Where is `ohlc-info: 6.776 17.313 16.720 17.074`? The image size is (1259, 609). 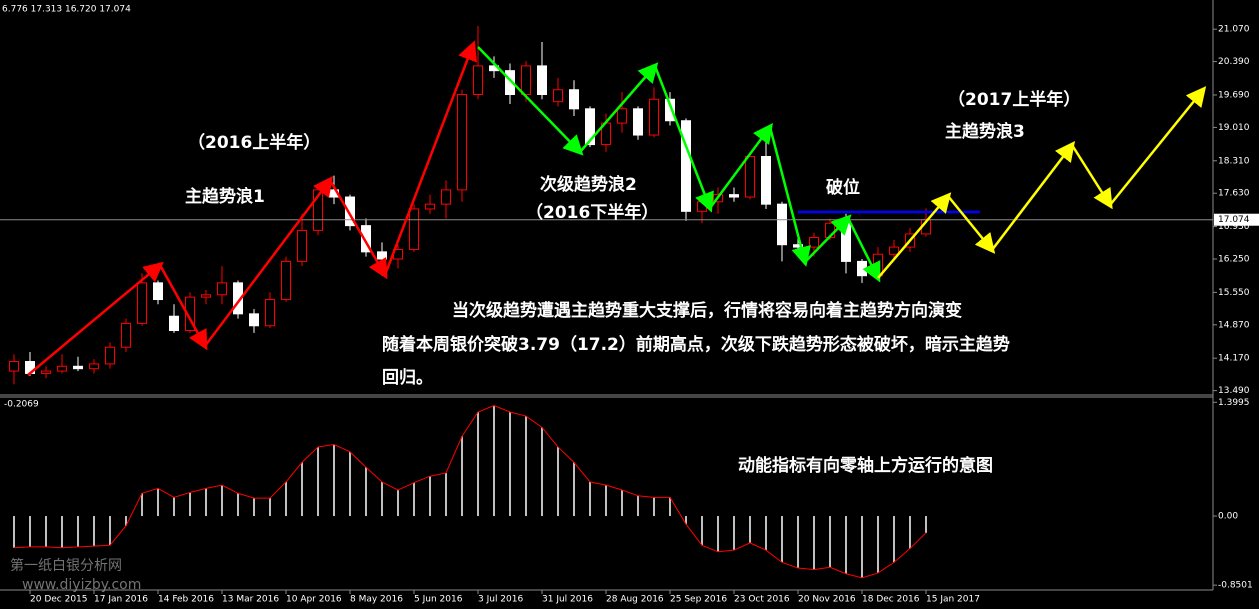 ohlc-info: 6.776 17.313 16.720 17.074 is located at coordinates (66, 10).